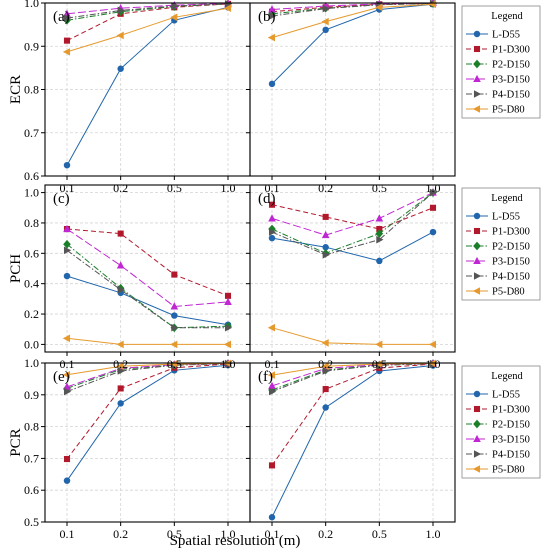 The height and width of the screenshot is (550, 544). I want to click on panel-5-xtick-label: 0.1, so click(272, 534).